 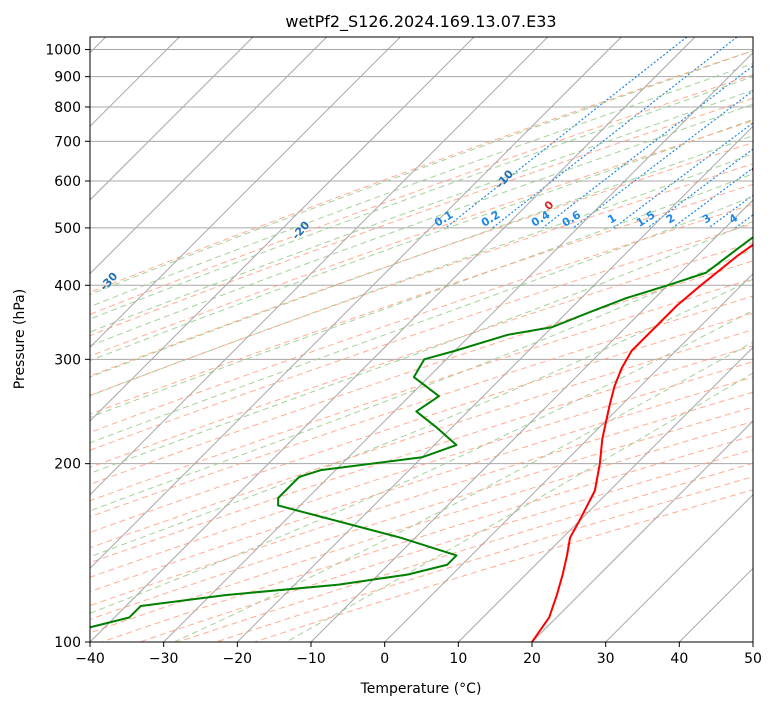 What do you see at coordinates (20, 339) in the screenshot?
I see `y-axis-title: Pressure (hPa)` at bounding box center [20, 339].